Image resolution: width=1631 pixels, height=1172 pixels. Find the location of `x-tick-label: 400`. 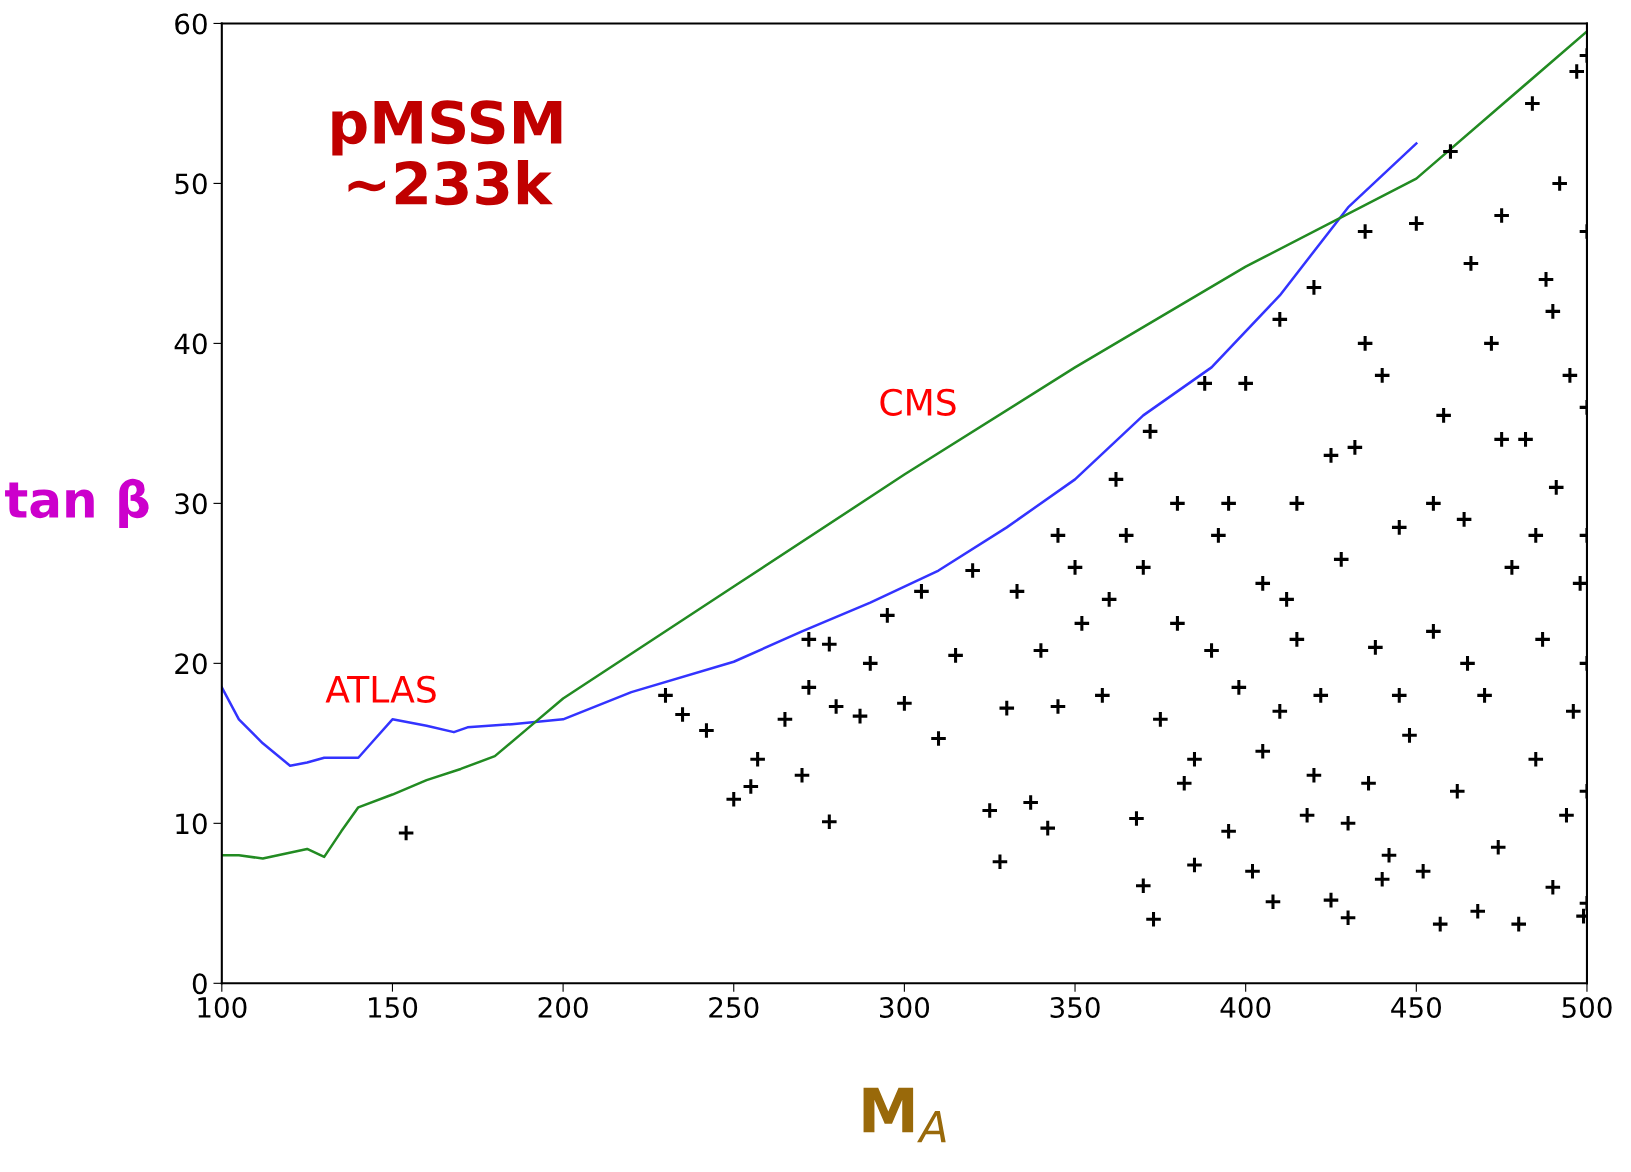

x-tick-label: 400 is located at coordinates (1245, 1007).